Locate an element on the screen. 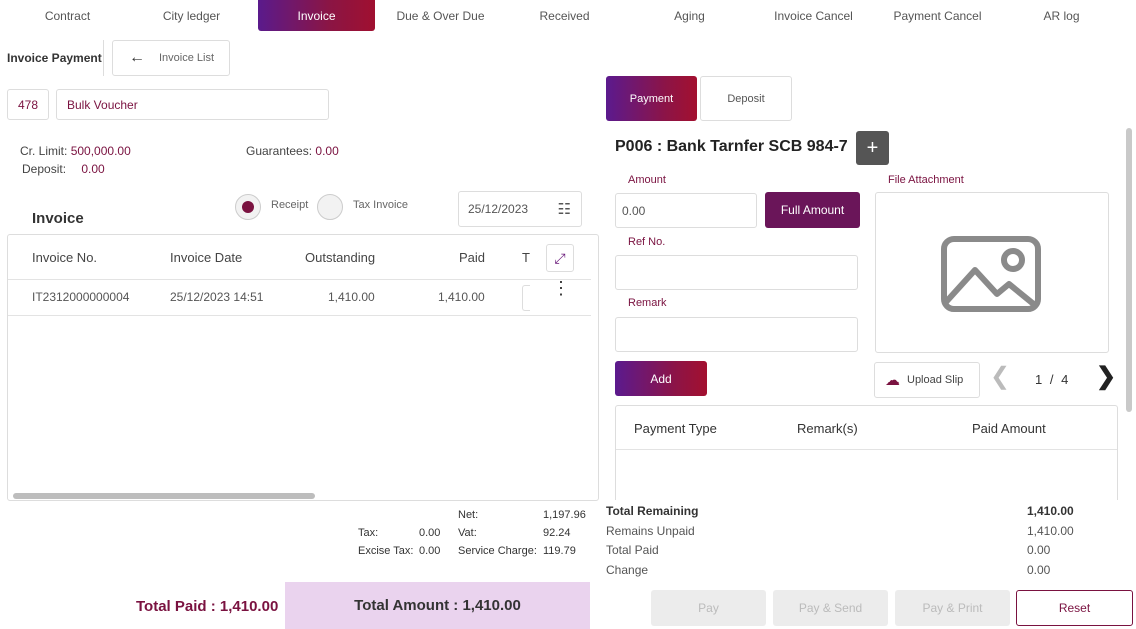  amount-label: Amount is located at coordinates (647, 180).